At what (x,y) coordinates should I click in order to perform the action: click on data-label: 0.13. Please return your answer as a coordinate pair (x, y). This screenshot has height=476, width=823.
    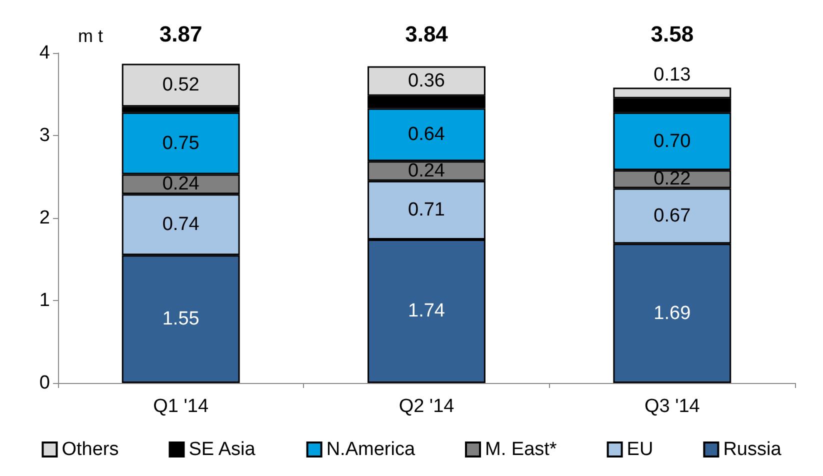
    Looking at the image, I should click on (672, 75).